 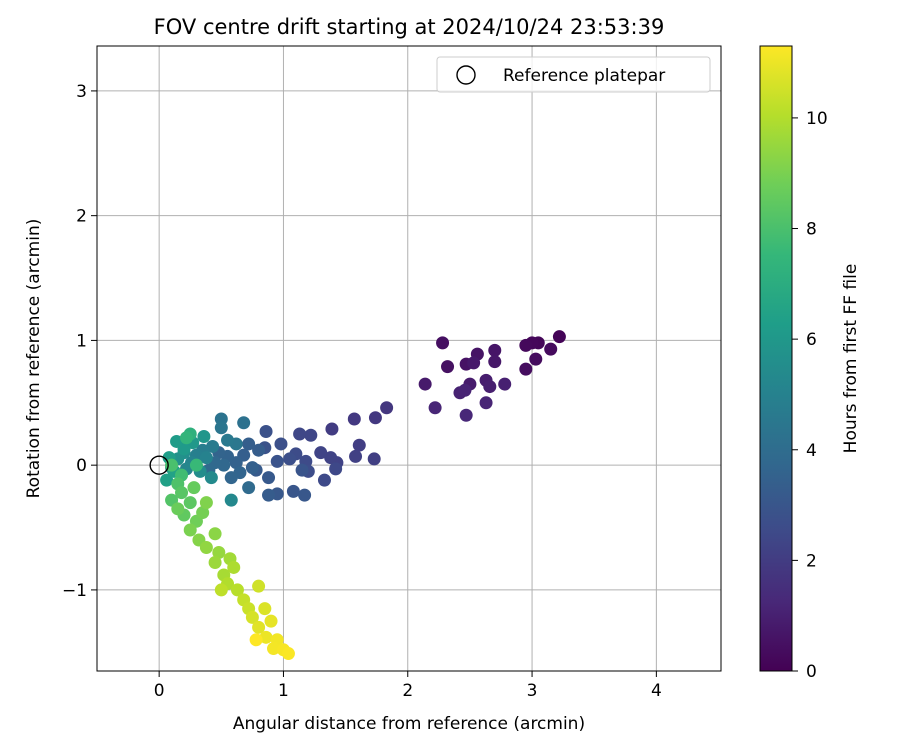 I want to click on colorbar: 0 2 4 6 8 10 Hours from first FF file, so click(x=810, y=363).